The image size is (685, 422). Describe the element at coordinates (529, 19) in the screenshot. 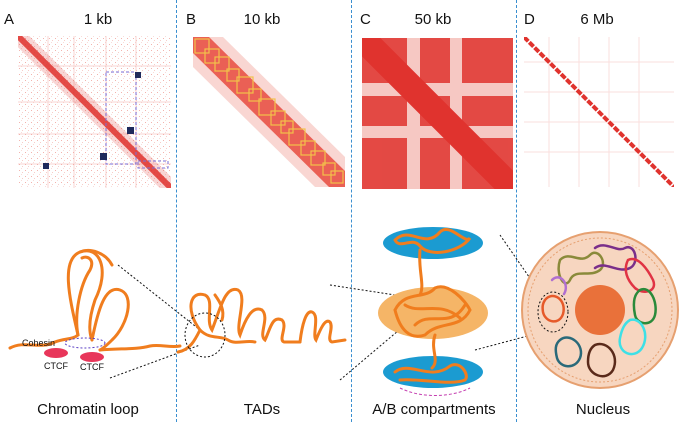

I see `panel-d-letter: D` at that location.